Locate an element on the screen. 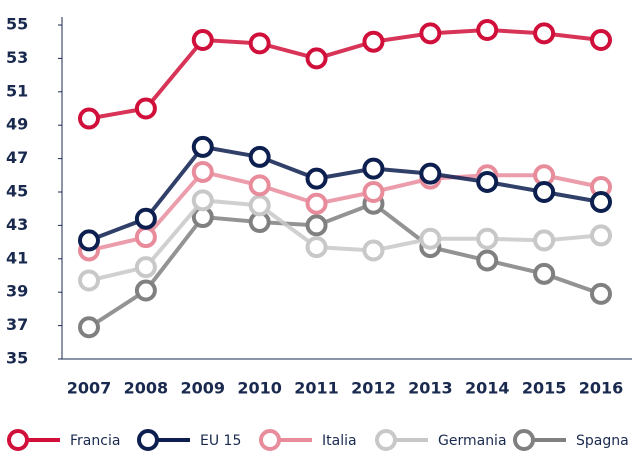 Image resolution: width=643 pixels, height=453 pixels. y-tick-label: 47 is located at coordinates (17, 157).